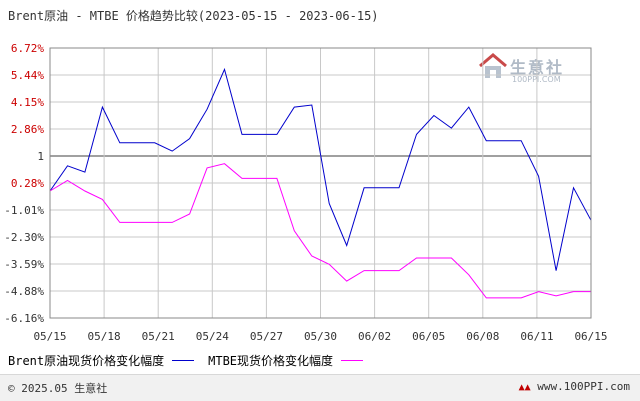  What do you see at coordinates (266, 336) in the screenshot?
I see `x-tick-label: 05/27` at bounding box center [266, 336].